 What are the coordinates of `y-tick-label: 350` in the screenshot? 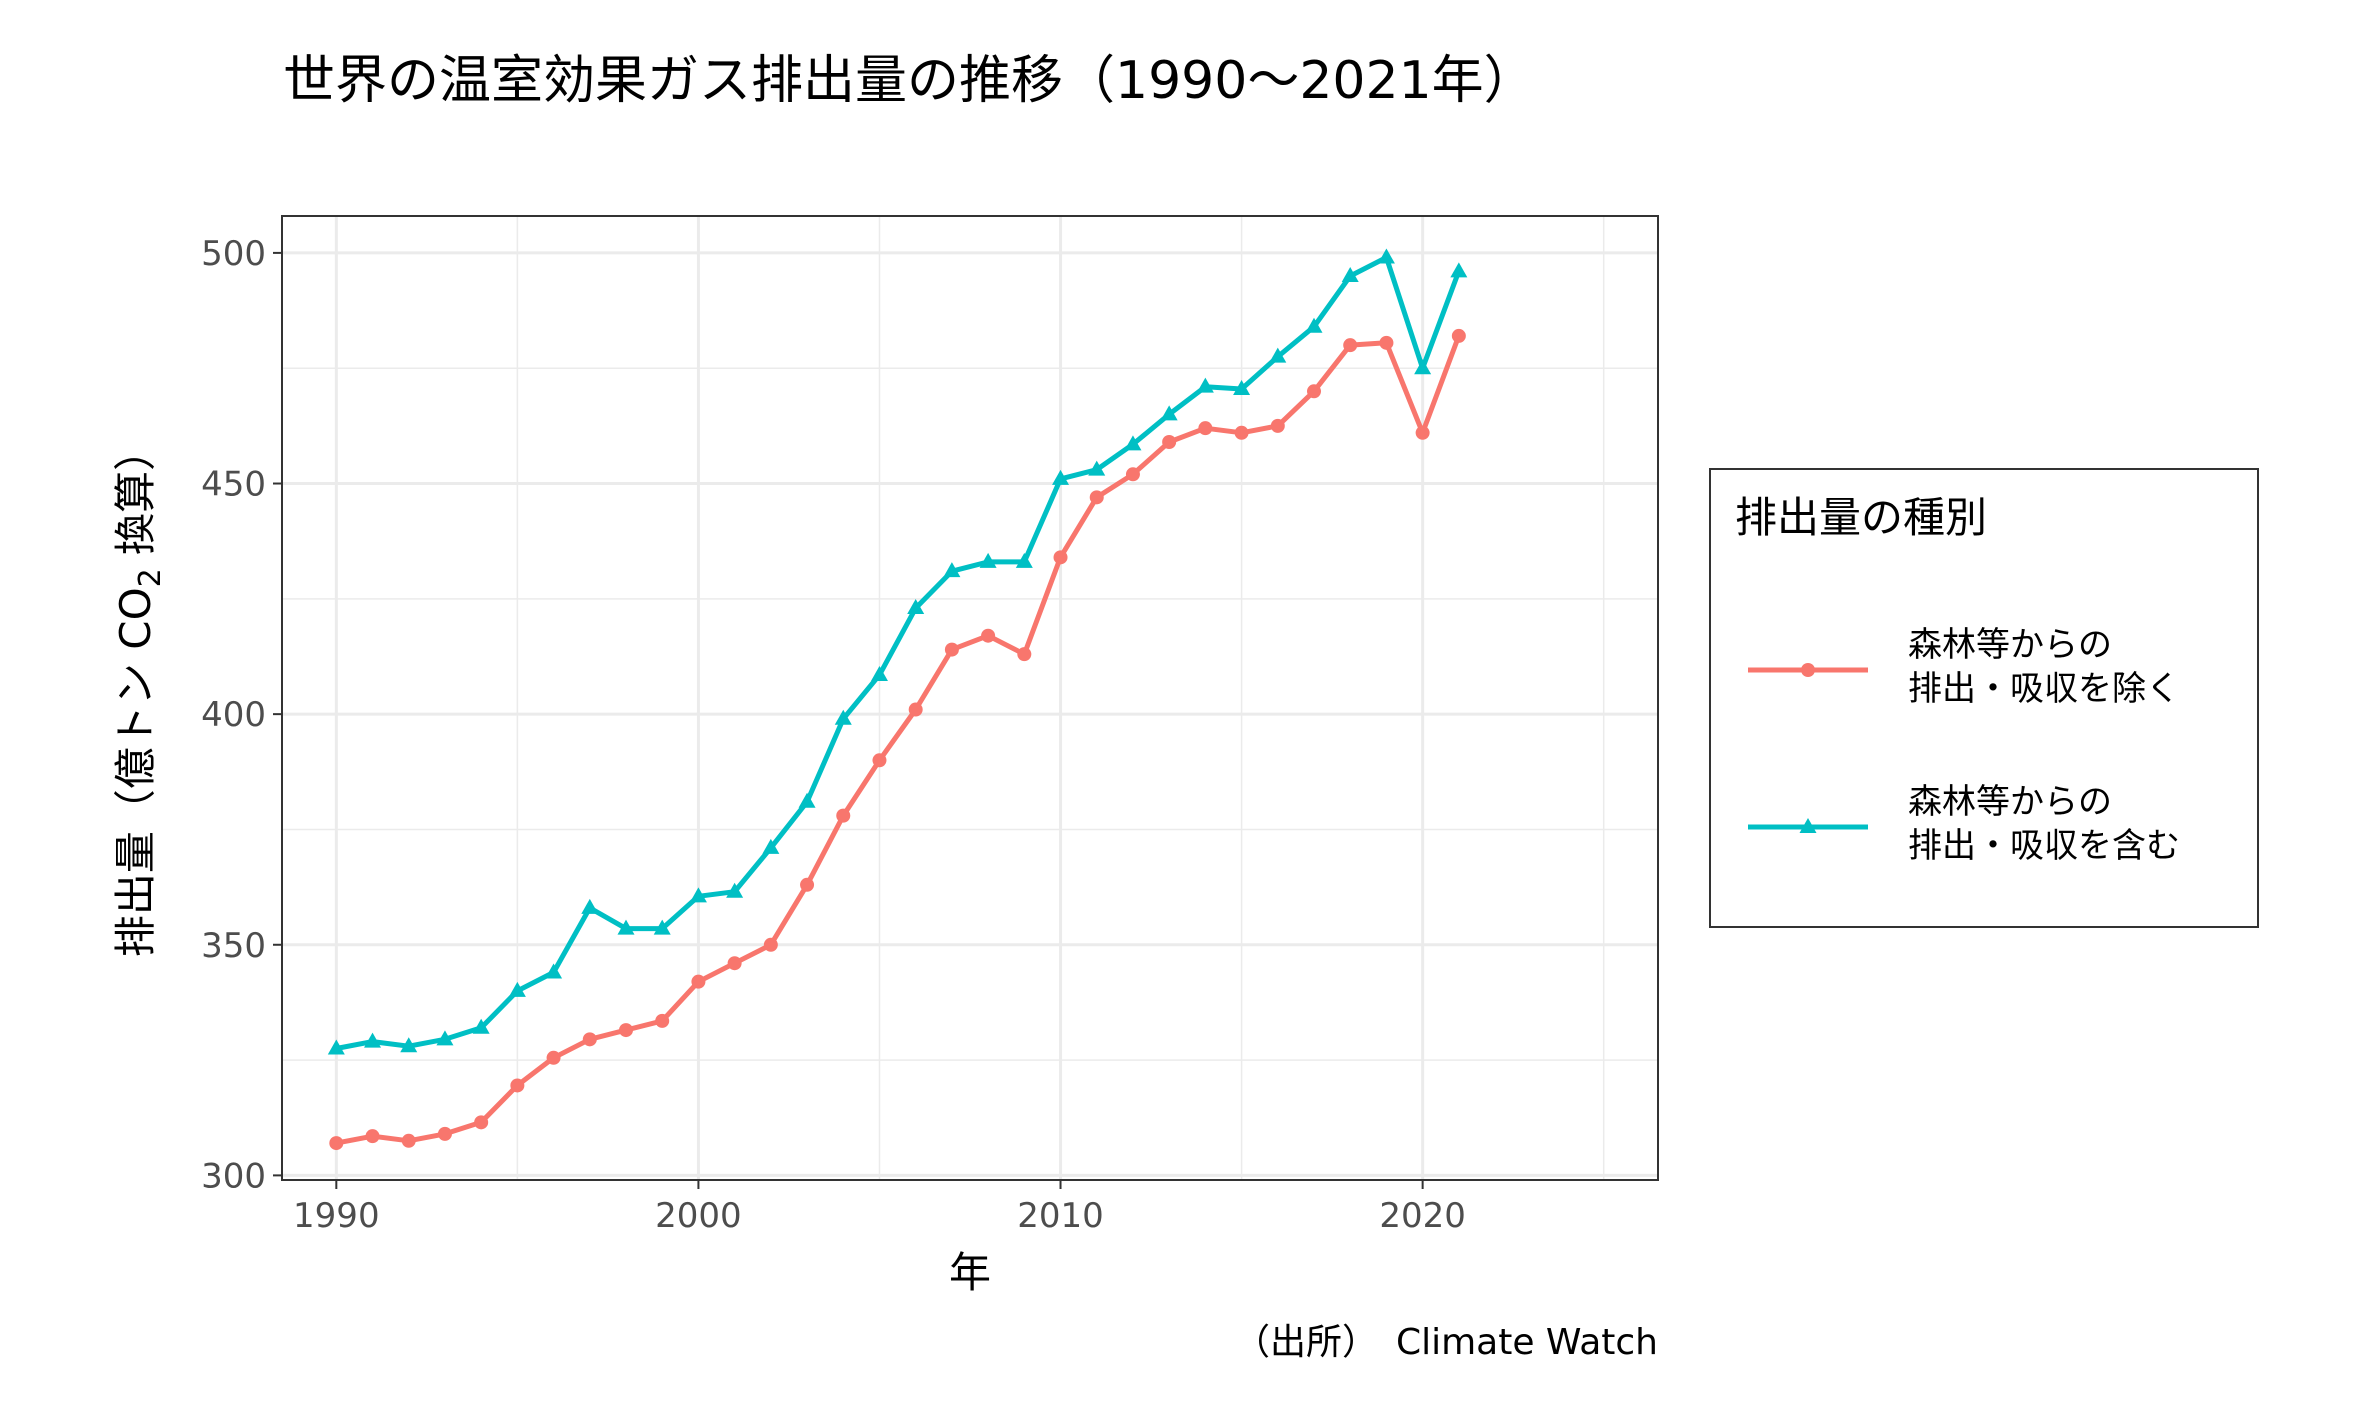 It's located at (233, 946).